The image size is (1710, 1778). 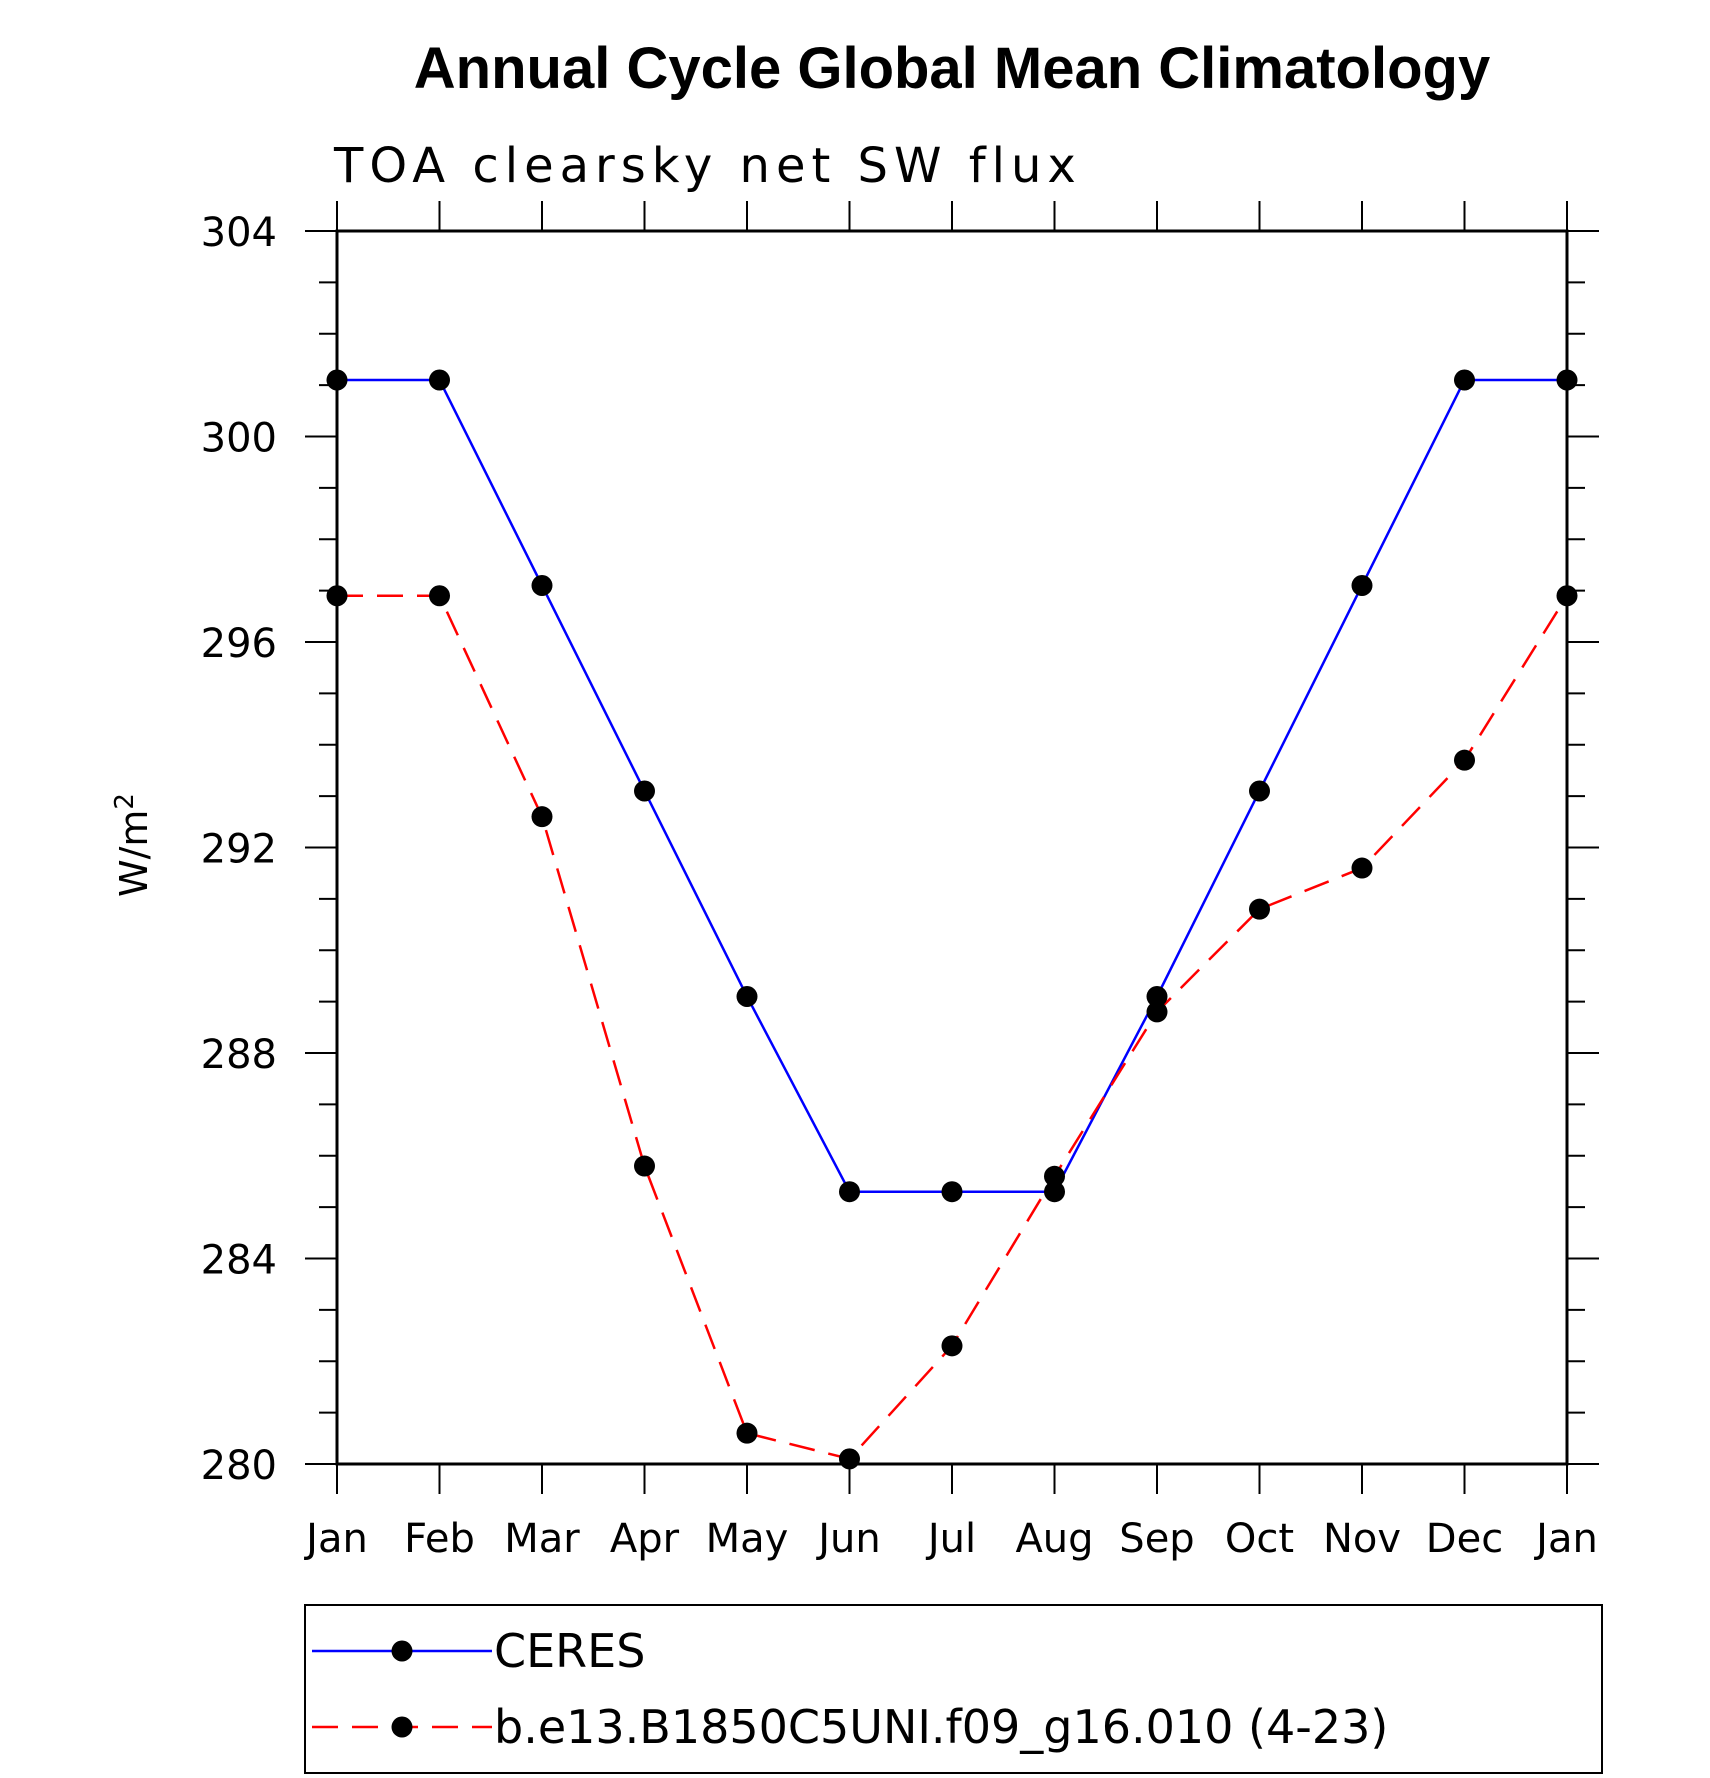 I want to click on x-tick-label: Jun, so click(x=848, y=1539).